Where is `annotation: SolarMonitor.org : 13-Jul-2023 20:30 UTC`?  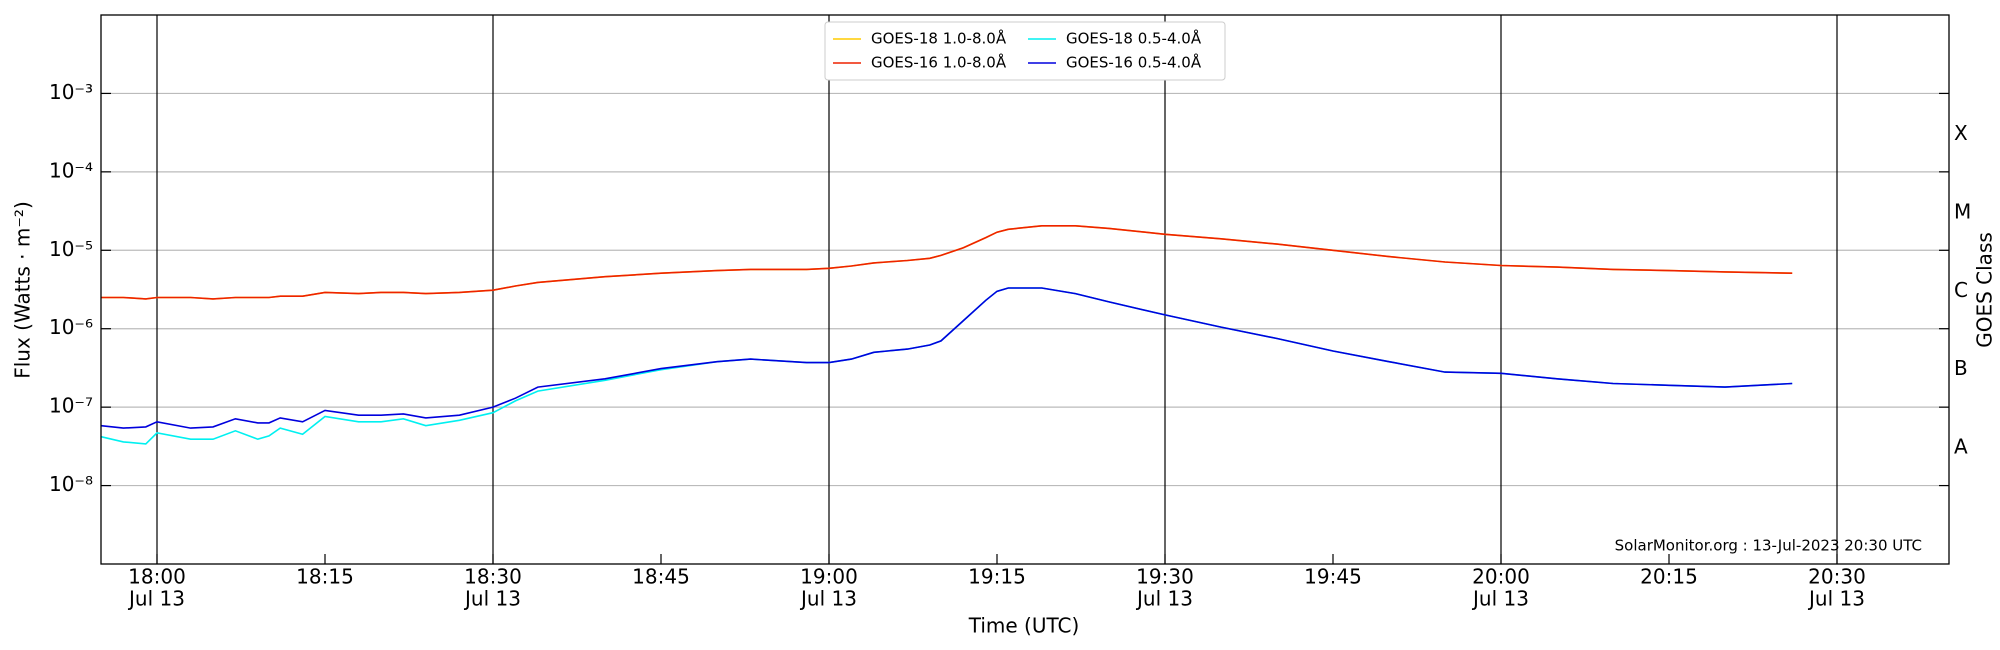
annotation: SolarMonitor.org : 13-Jul-2023 20:30 UTC is located at coordinates (1768, 546).